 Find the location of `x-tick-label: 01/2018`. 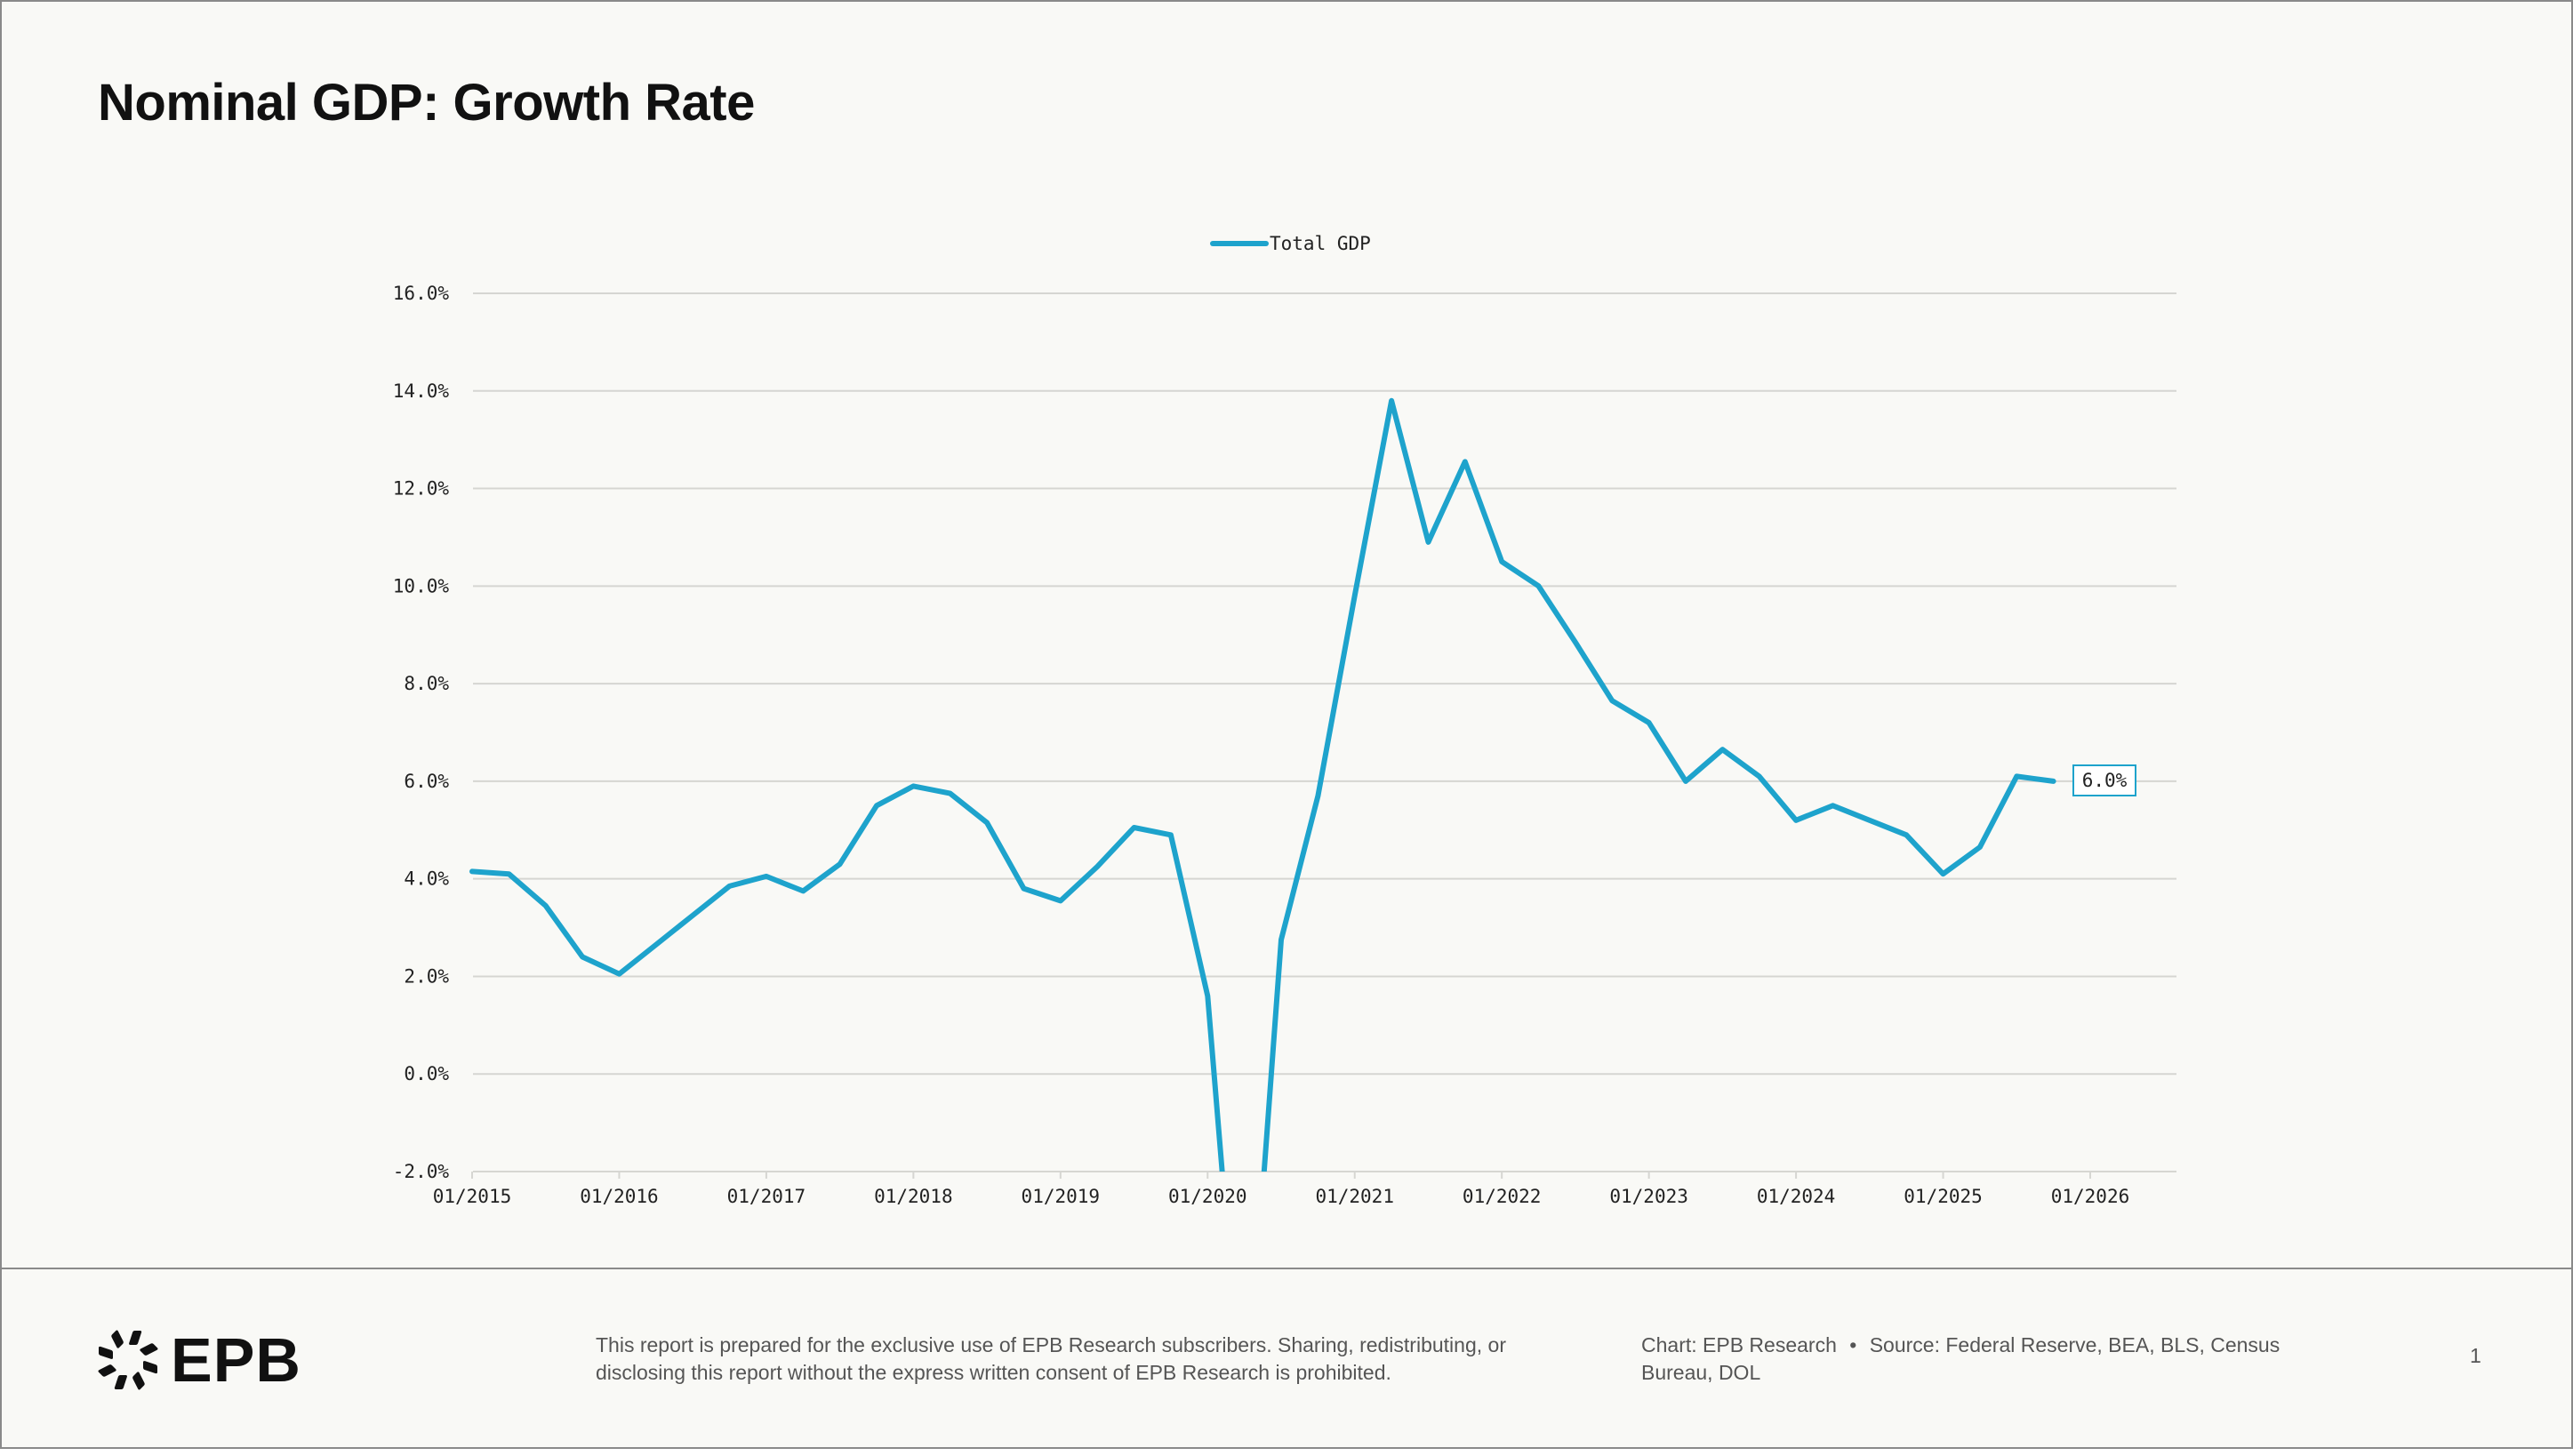

x-tick-label: 01/2018 is located at coordinates (914, 1196).